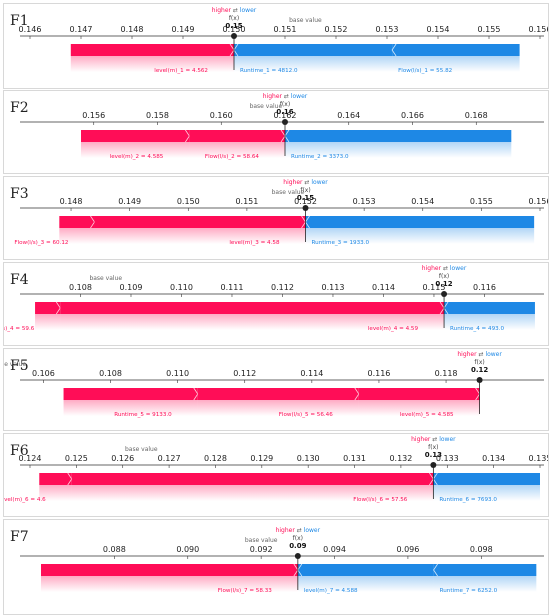 This screenshot has width=550, height=616. I want to click on panel-label: F5, so click(19, 366).